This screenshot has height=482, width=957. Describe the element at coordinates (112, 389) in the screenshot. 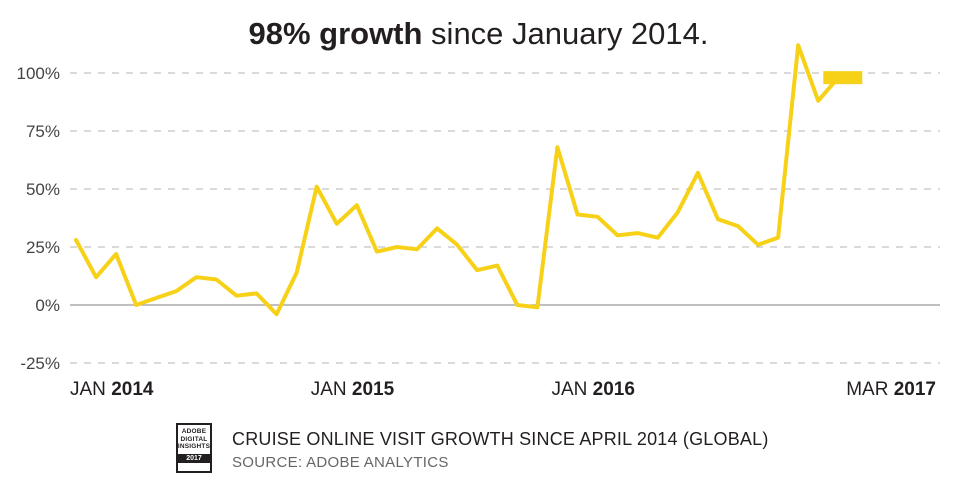

I see `x-tick-label: JAN 2014` at that location.